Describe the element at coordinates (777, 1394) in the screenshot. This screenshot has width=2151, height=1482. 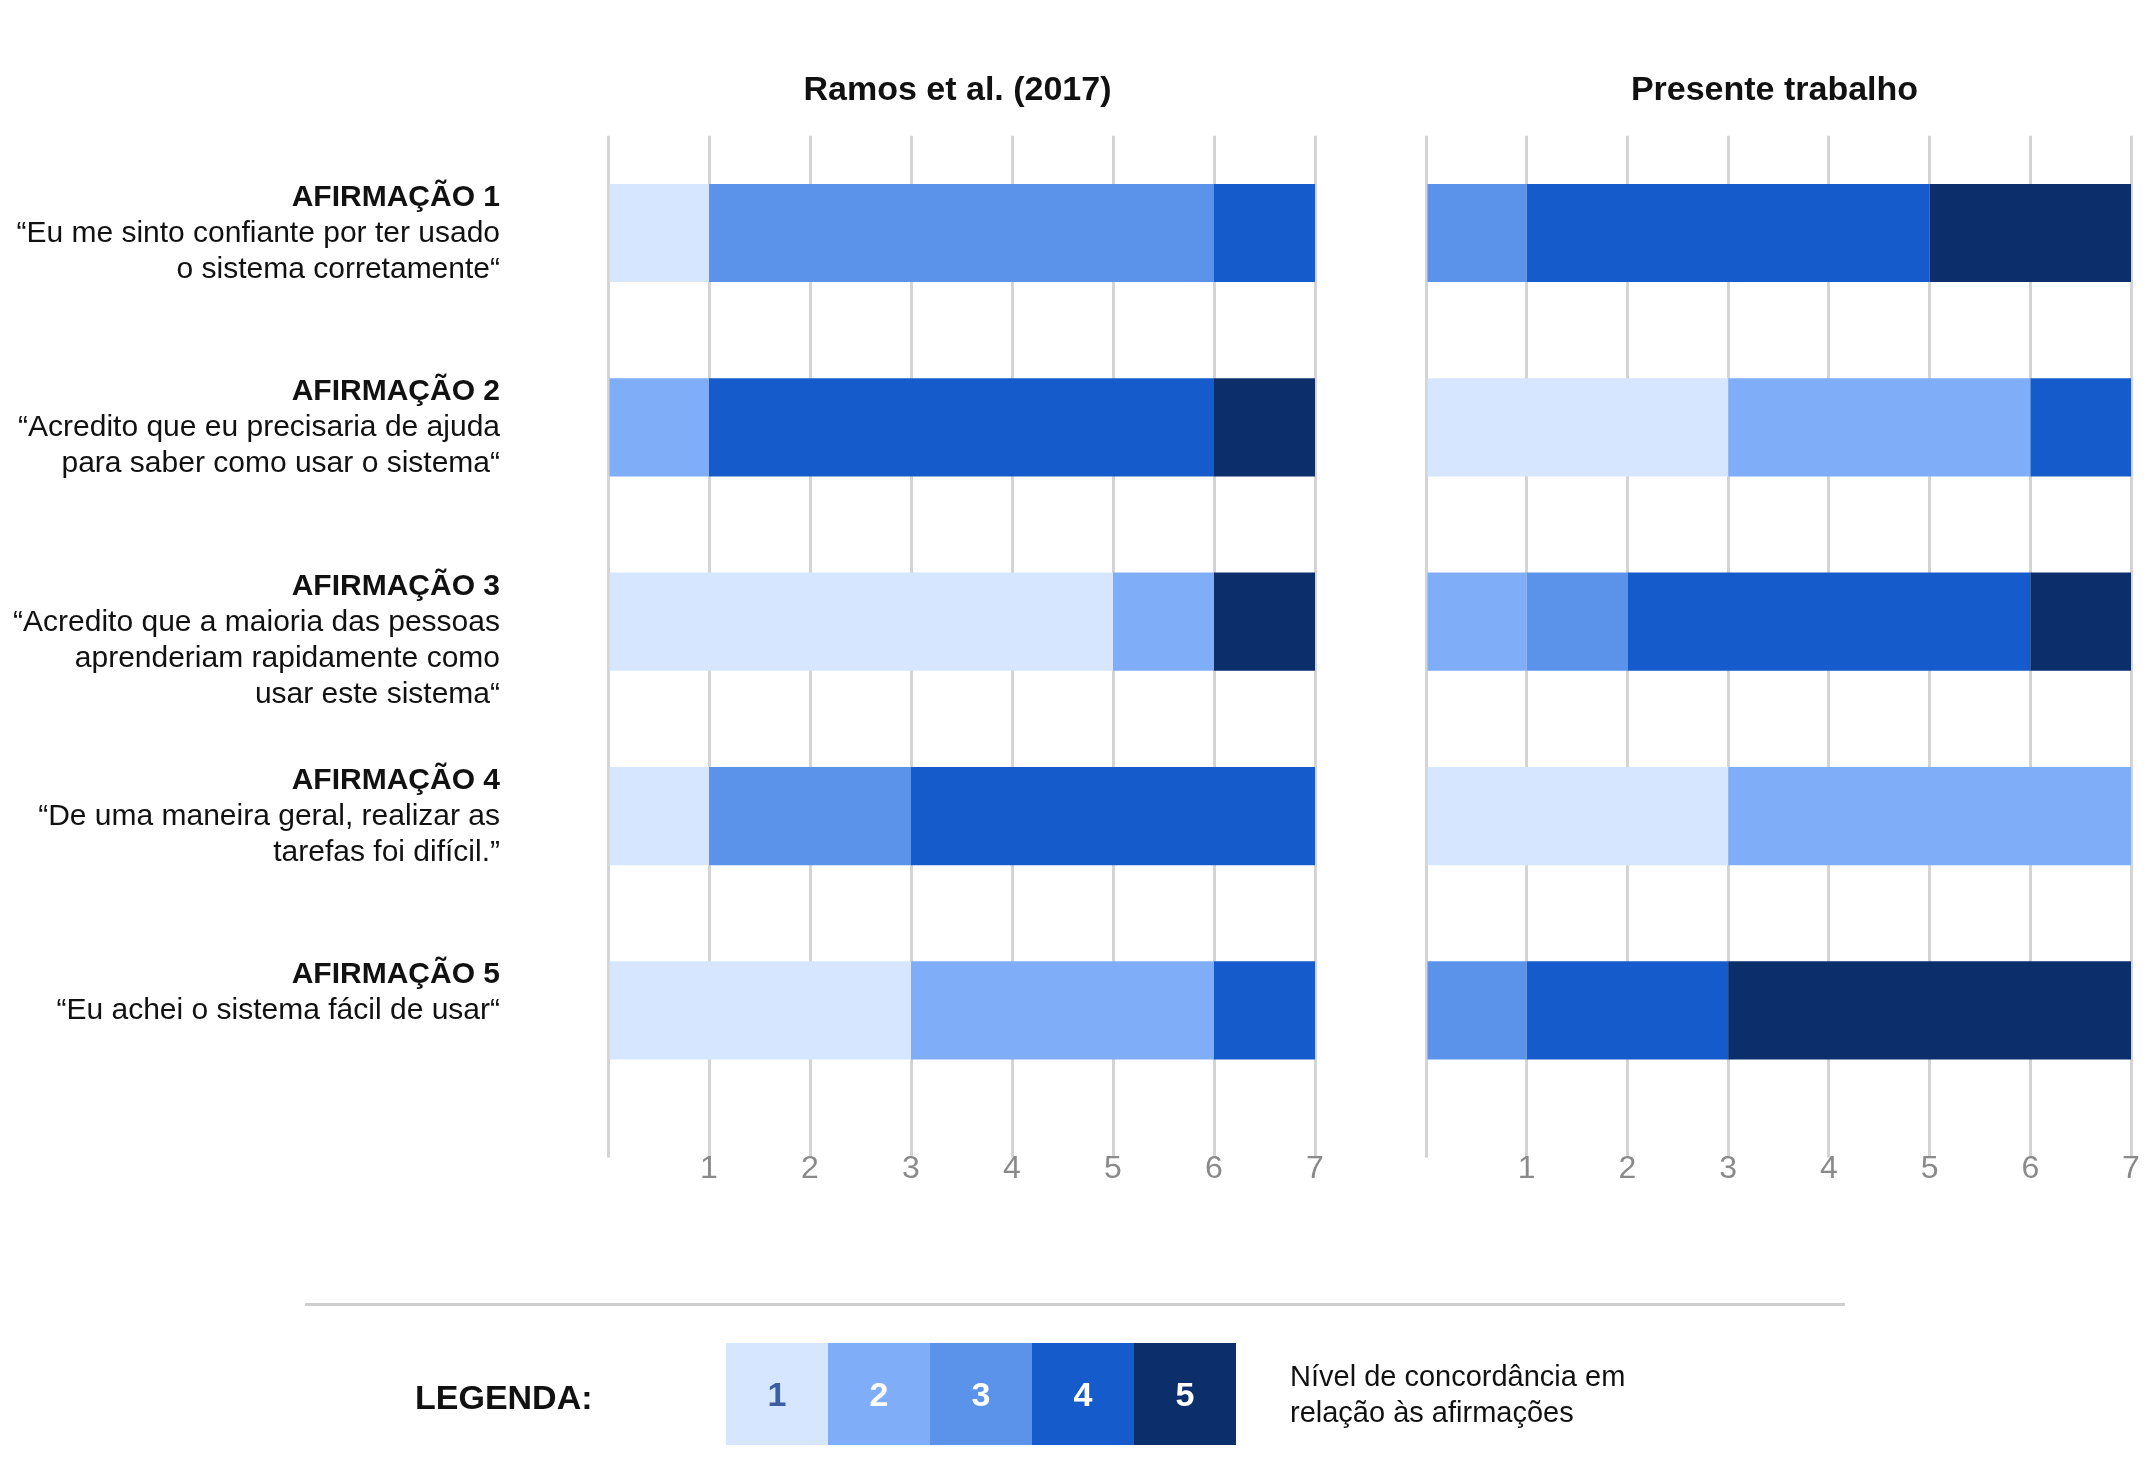
I see `text: 1` at that location.